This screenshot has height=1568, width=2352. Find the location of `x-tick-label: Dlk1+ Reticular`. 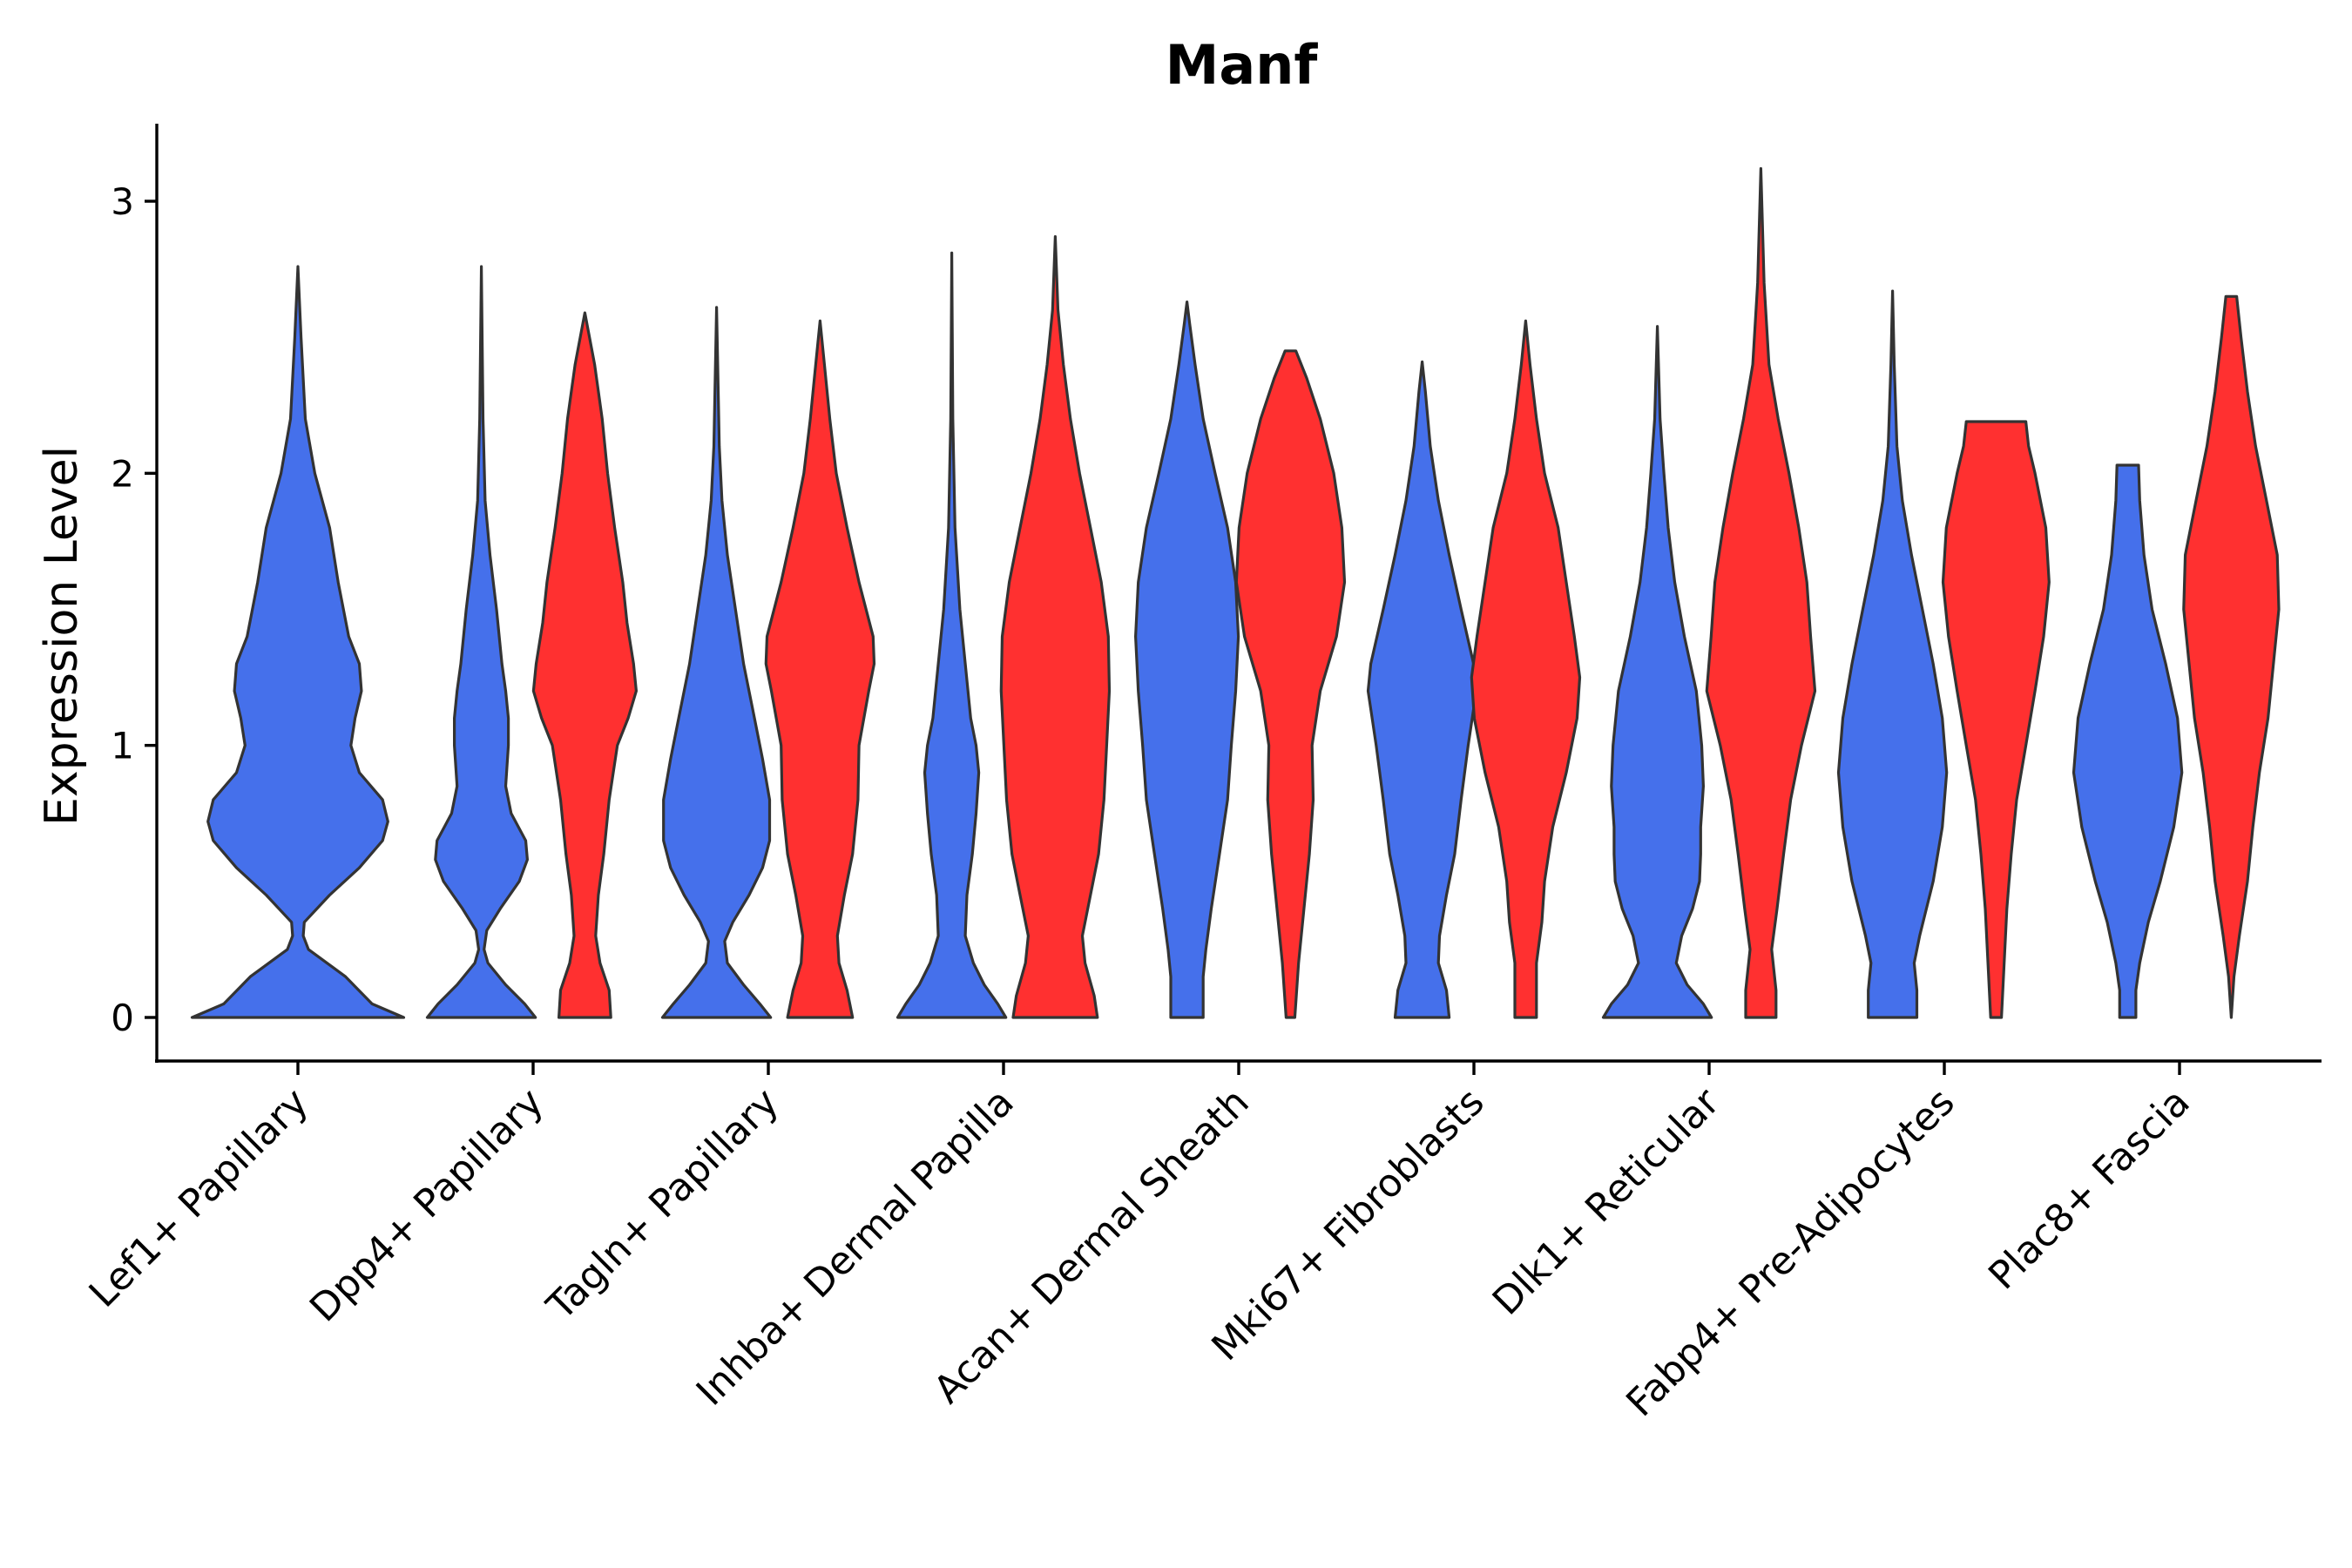

x-tick-label: Dlk1+ Reticular is located at coordinates (1606, 1201).